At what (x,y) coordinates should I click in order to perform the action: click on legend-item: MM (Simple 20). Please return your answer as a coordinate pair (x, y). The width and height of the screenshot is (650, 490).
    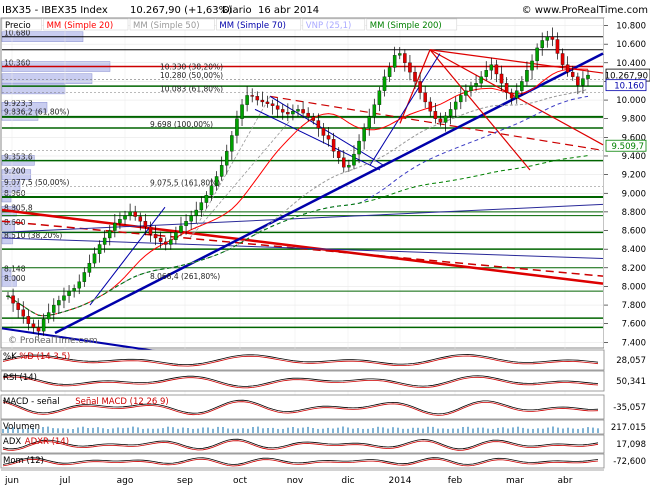
    Looking at the image, I should click on (80, 26).